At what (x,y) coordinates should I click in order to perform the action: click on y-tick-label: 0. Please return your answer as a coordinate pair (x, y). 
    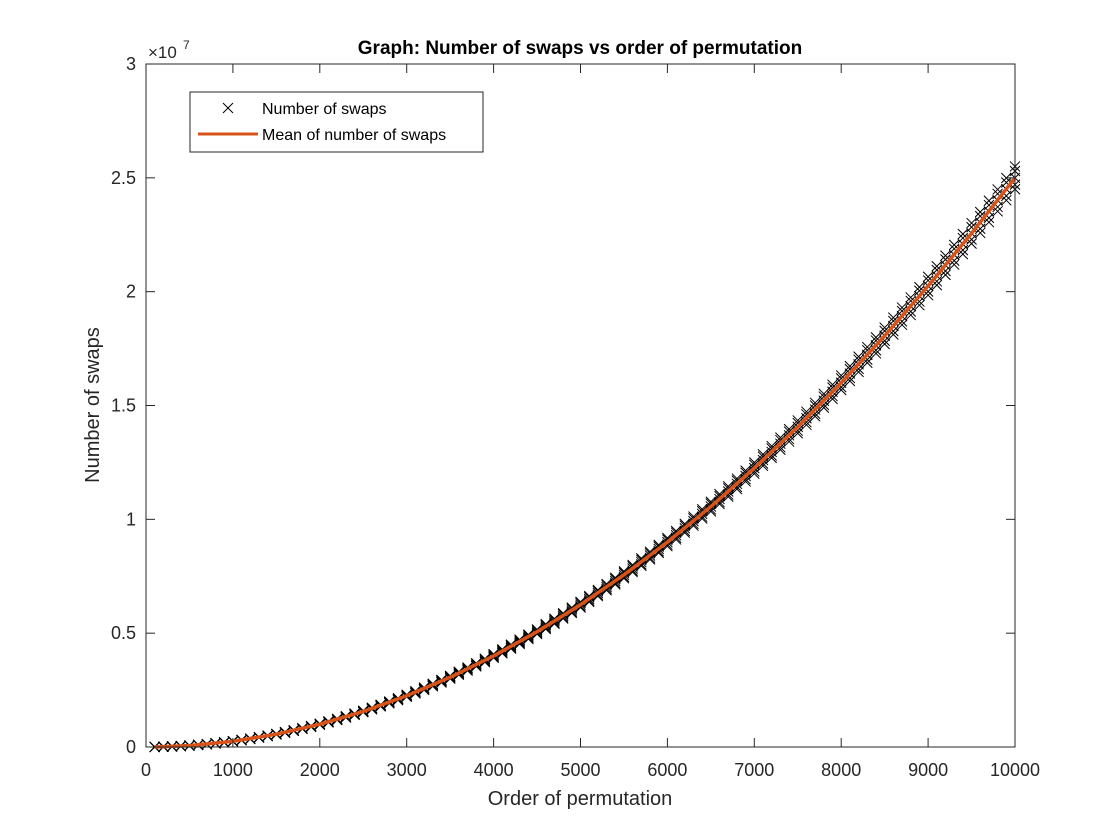
    Looking at the image, I should click on (131, 747).